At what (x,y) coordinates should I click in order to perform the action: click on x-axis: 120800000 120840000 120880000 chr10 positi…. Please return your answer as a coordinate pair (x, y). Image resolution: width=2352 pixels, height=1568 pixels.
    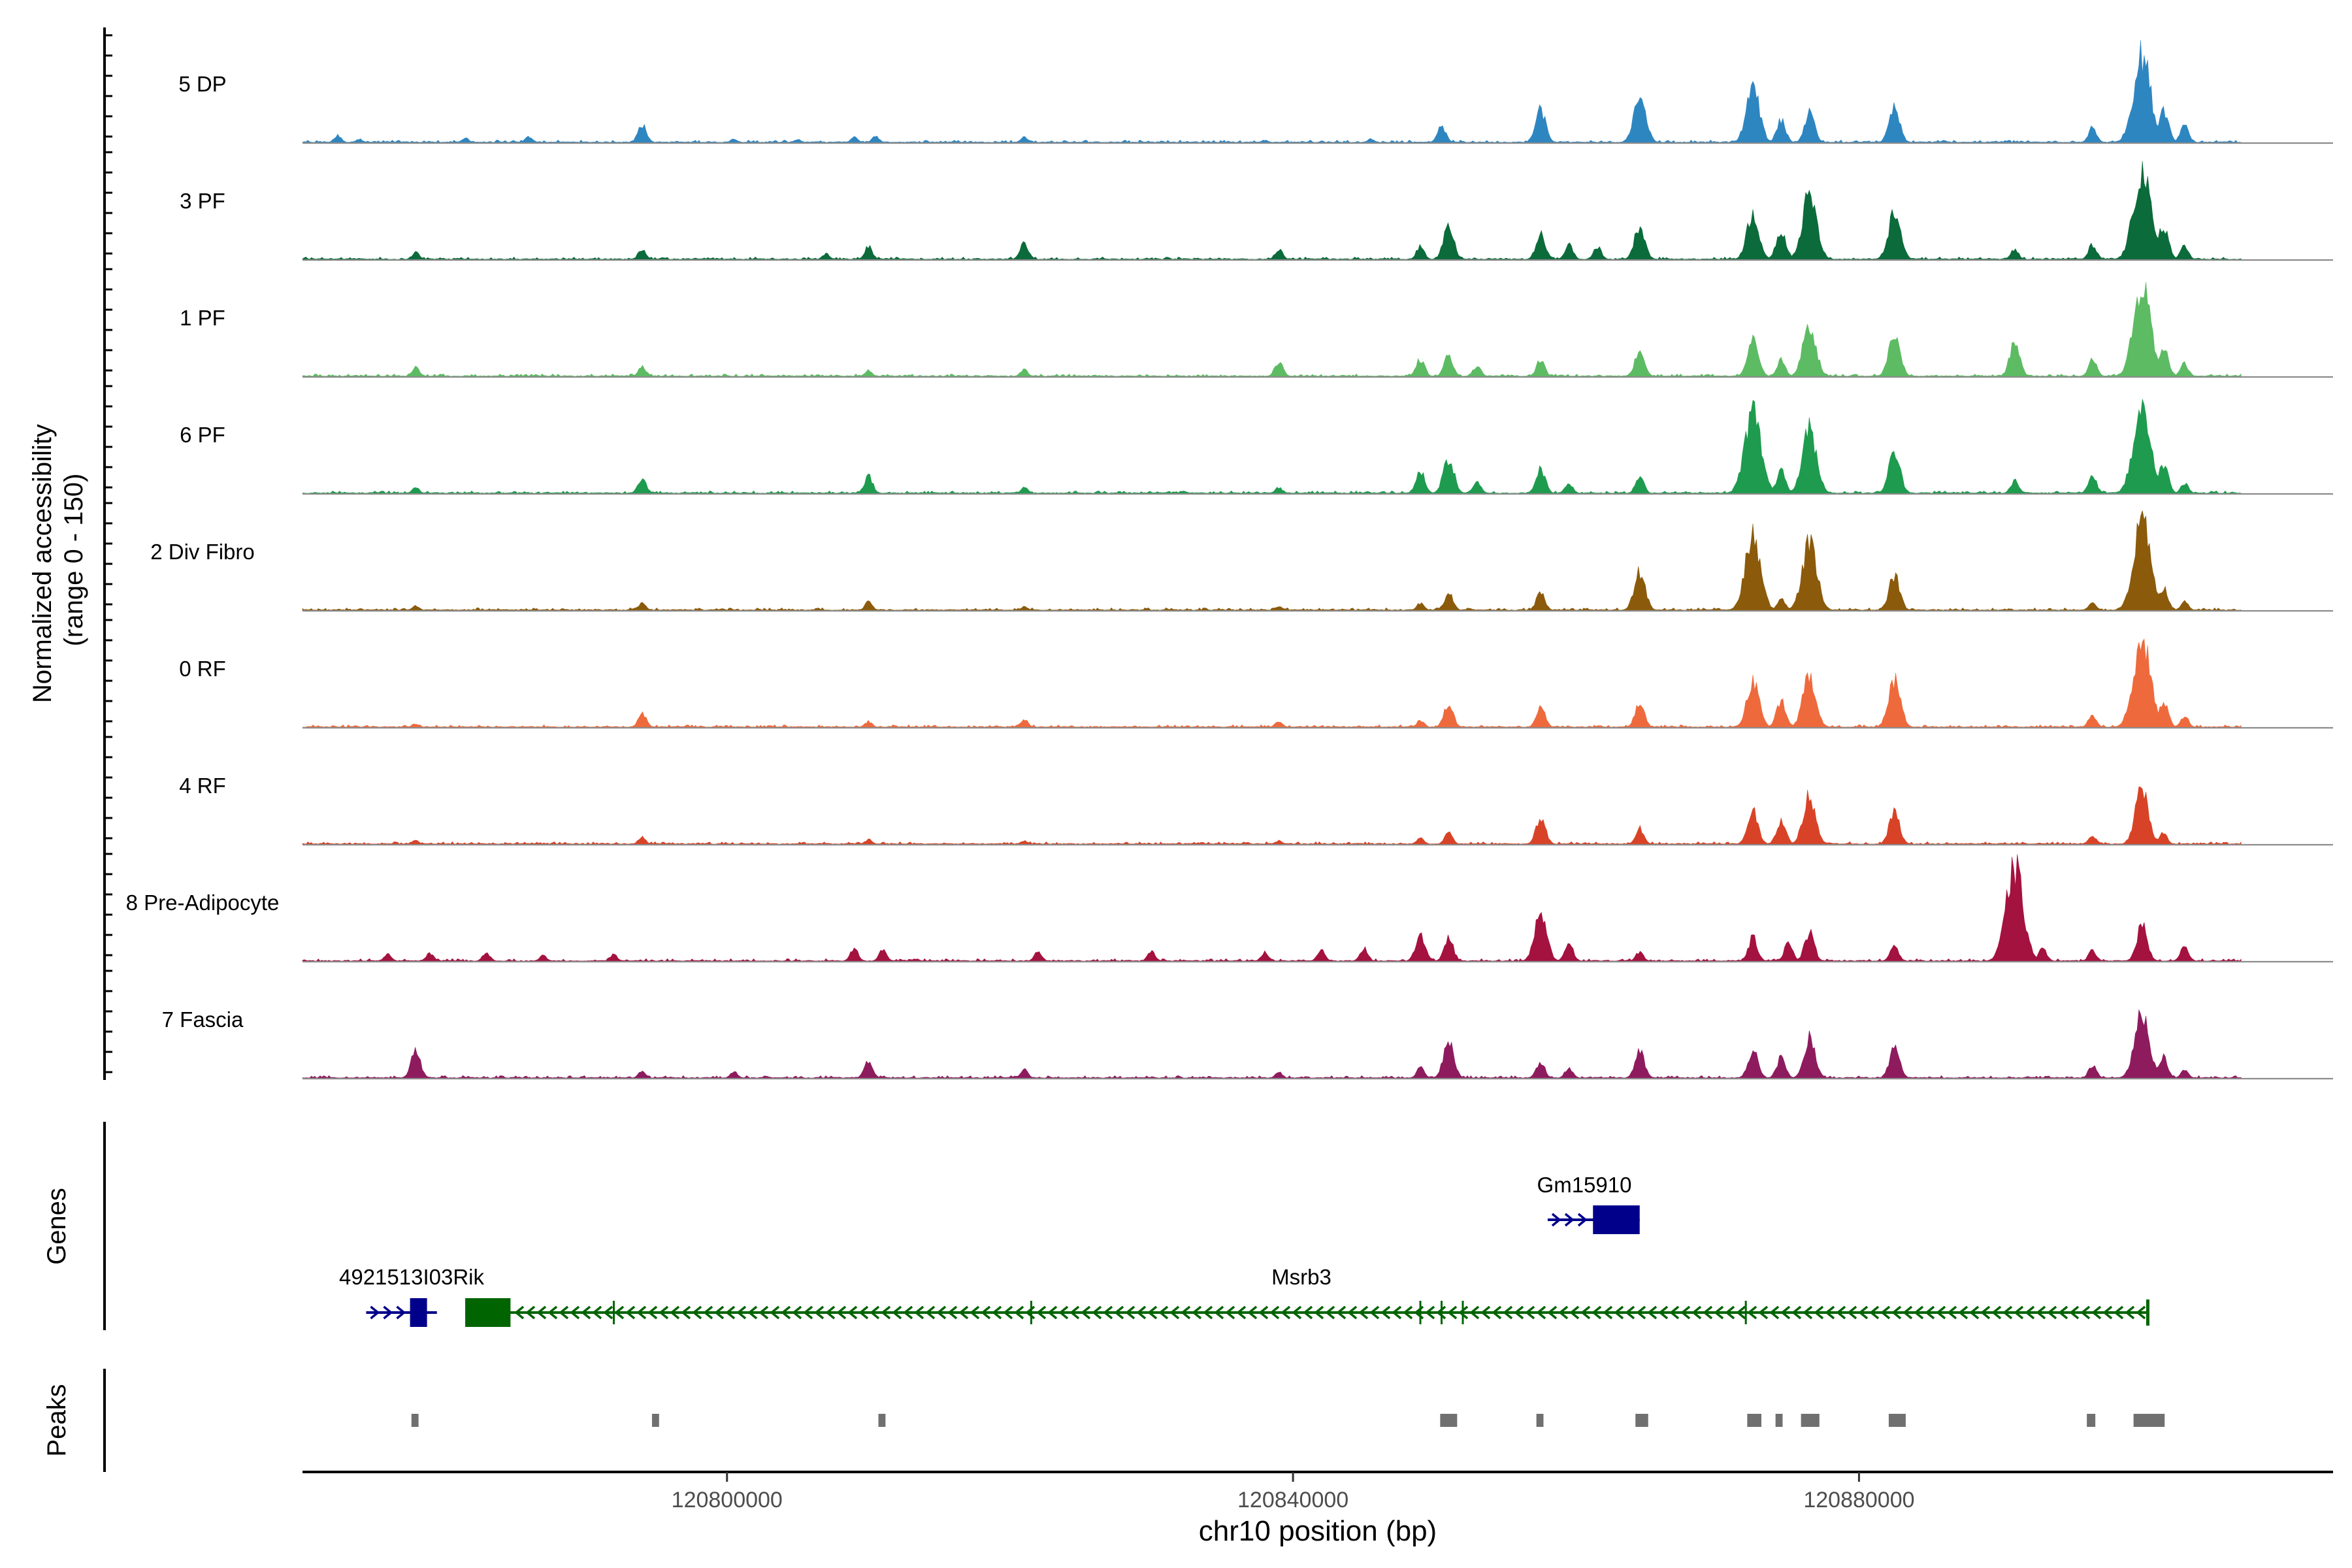
    Looking at the image, I should click on (1317, 1509).